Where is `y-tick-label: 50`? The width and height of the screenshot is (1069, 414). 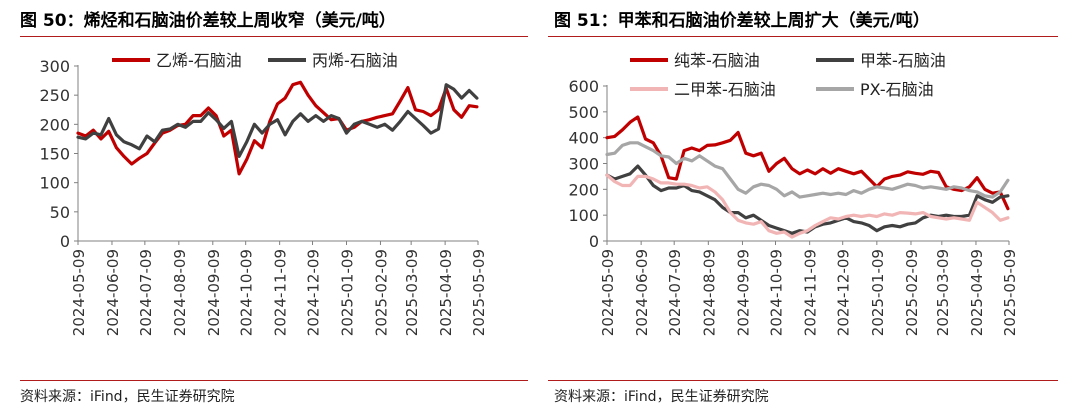 y-tick-label: 50 is located at coordinates (60, 212).